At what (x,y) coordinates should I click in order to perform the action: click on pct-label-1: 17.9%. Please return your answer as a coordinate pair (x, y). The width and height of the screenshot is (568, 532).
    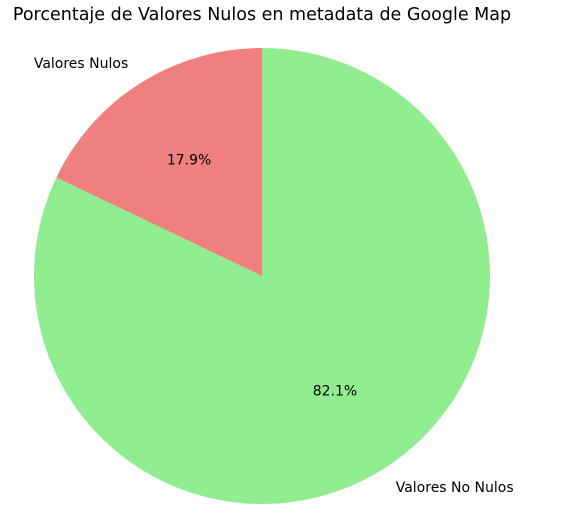
    Looking at the image, I should click on (189, 160).